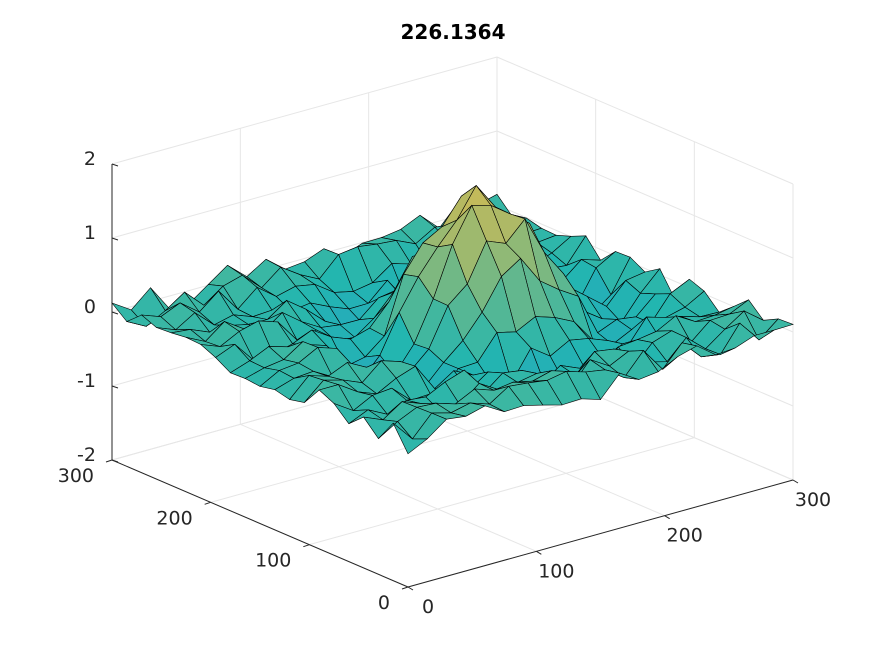  What do you see at coordinates (90, 307) in the screenshot?
I see `z-tick-label: 0` at bounding box center [90, 307].